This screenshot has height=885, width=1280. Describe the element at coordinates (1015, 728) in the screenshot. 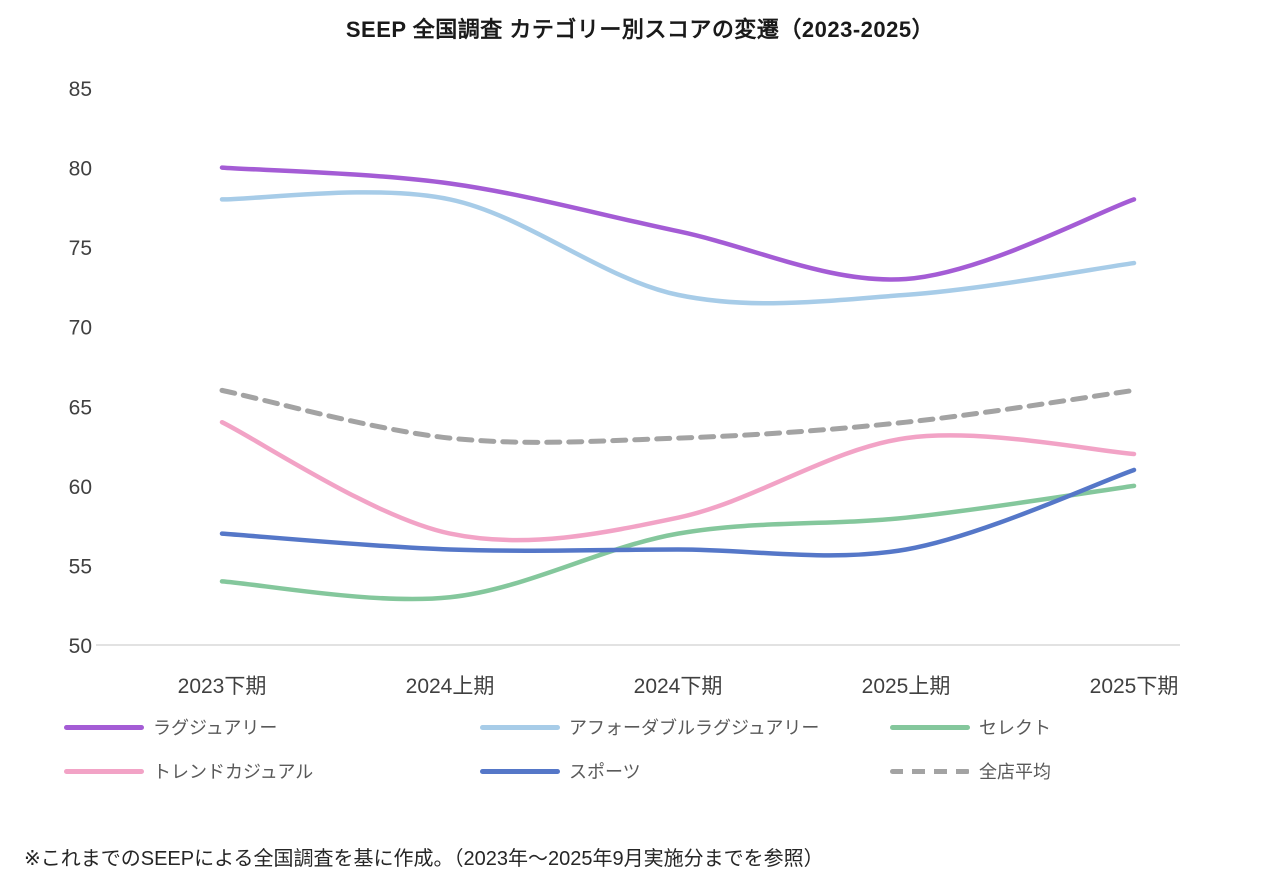

I see `legend-label: セレクト` at that location.